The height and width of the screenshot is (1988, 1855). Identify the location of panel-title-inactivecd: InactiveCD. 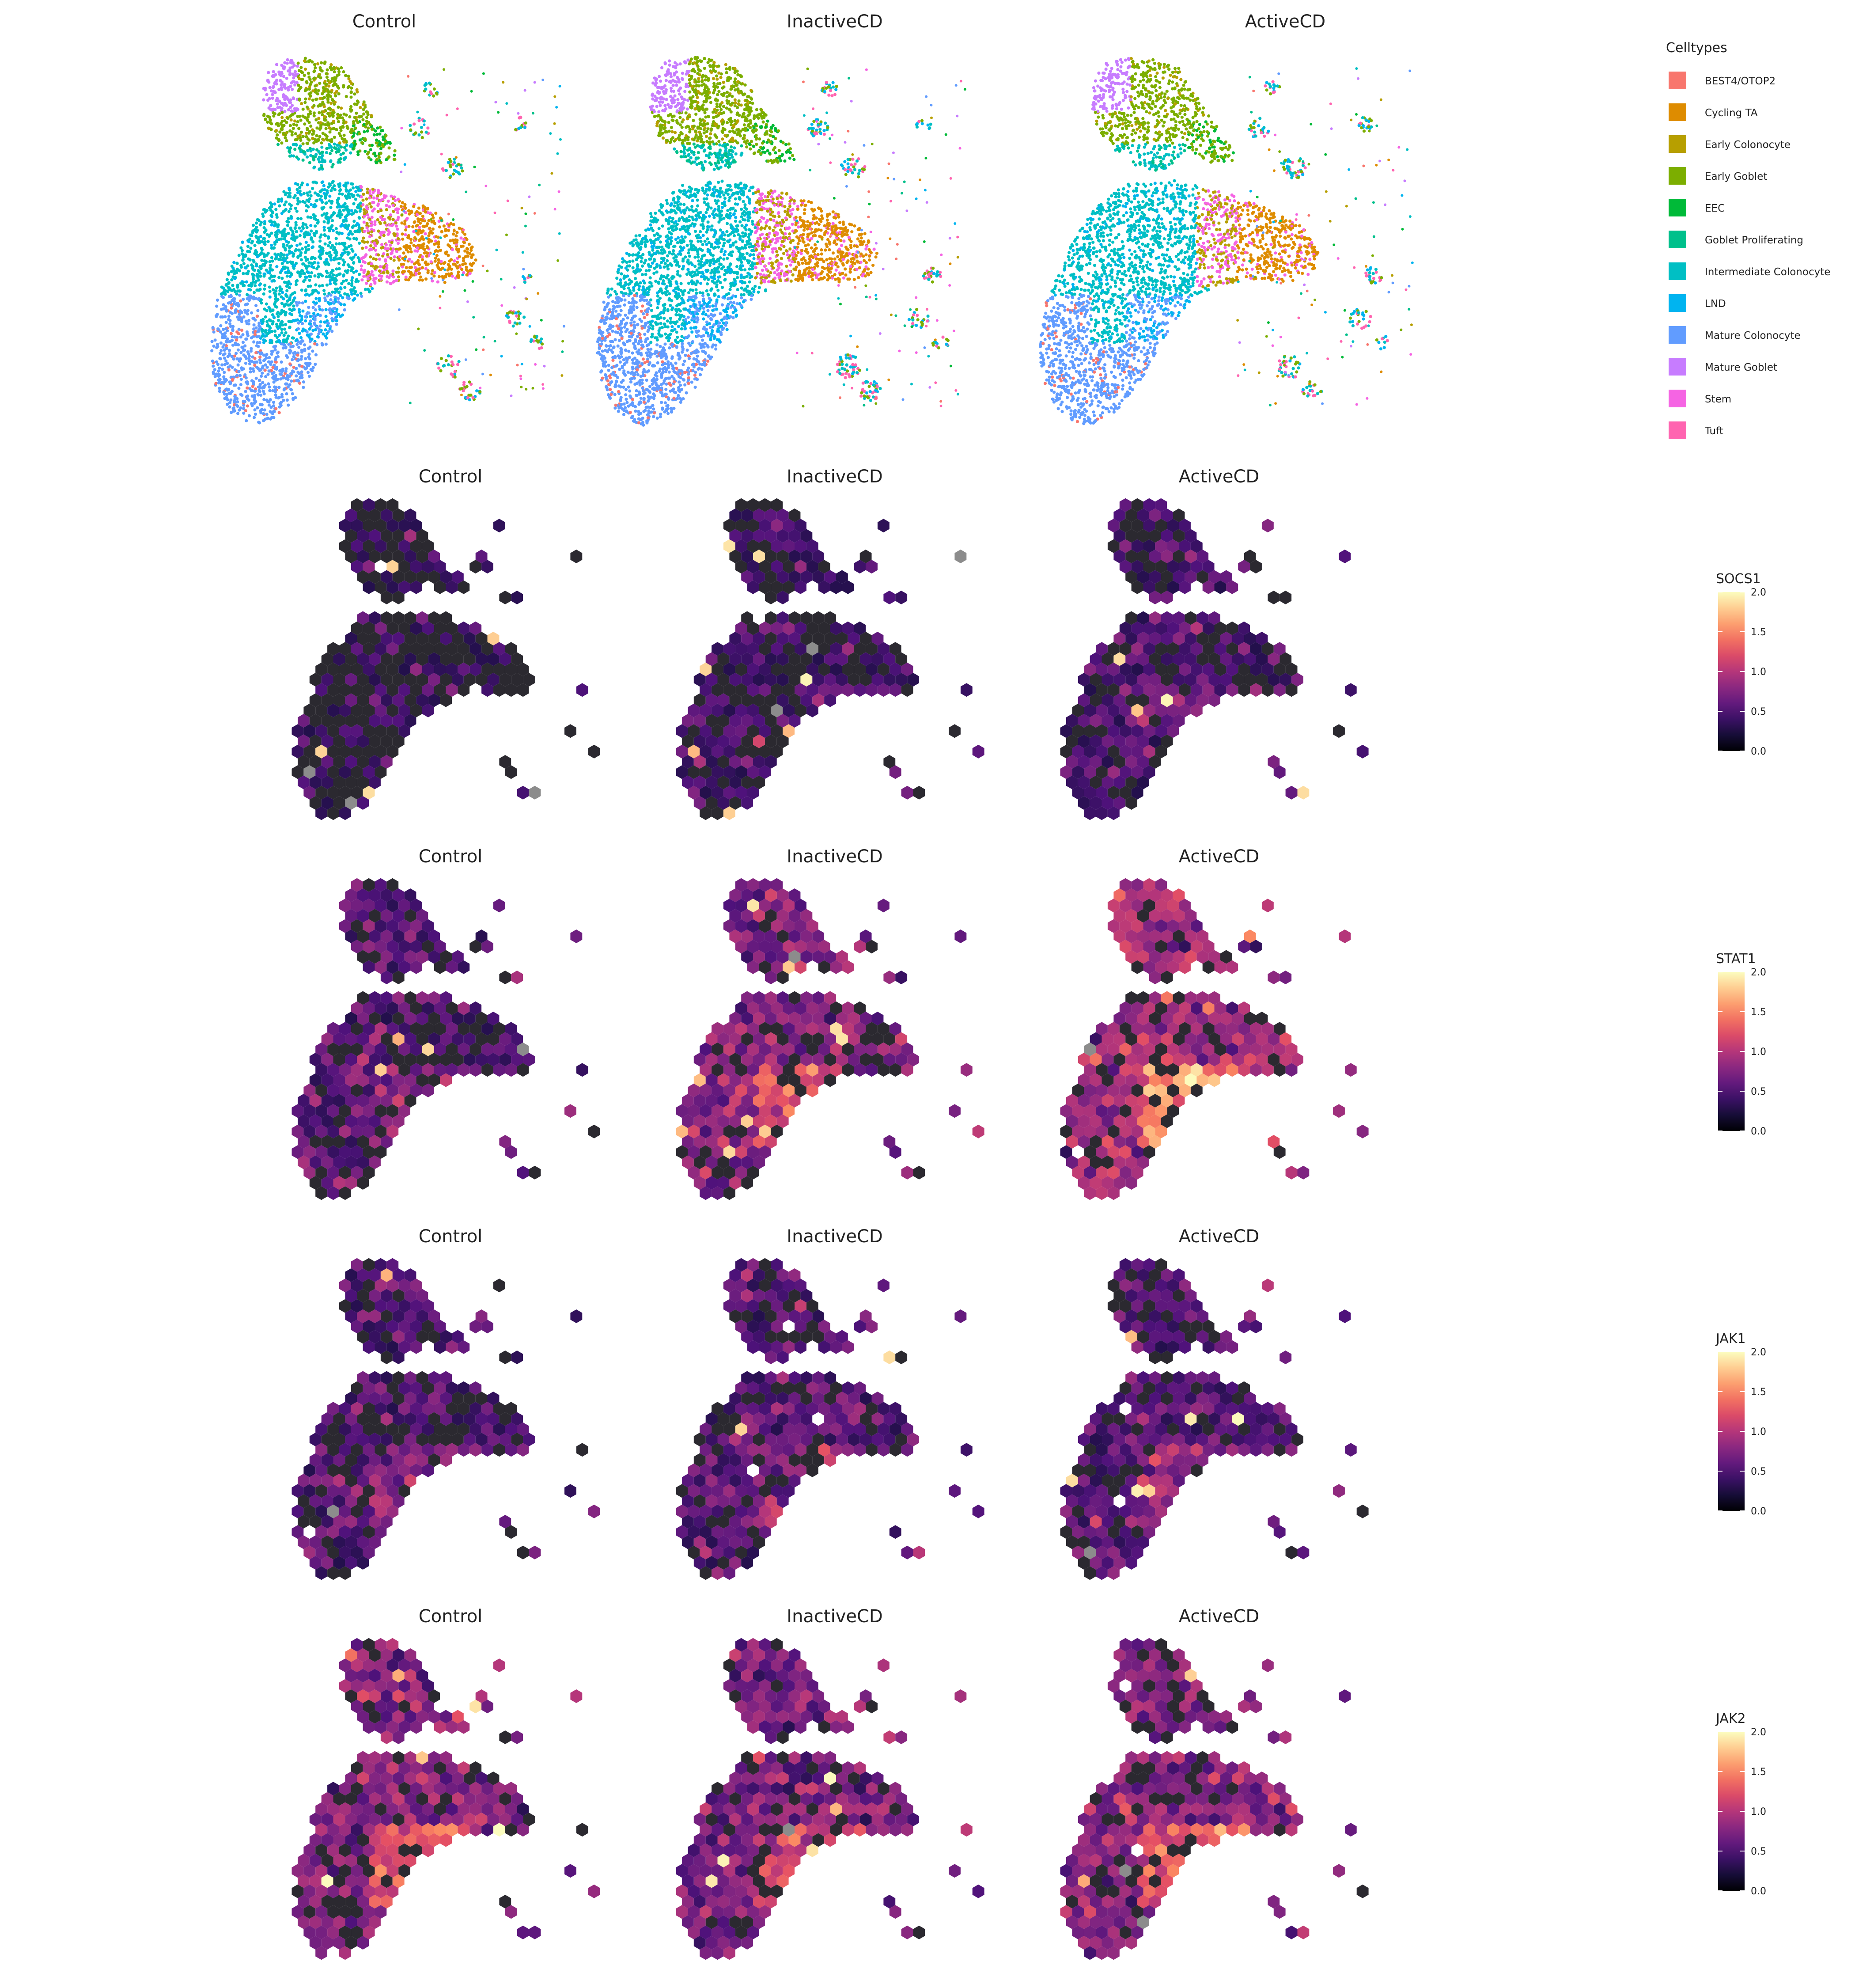
(834, 21).